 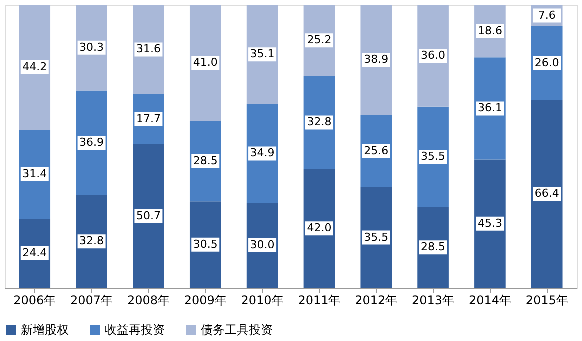 What do you see at coordinates (376, 151) in the screenshot?
I see `data-label: 25.6` at bounding box center [376, 151].